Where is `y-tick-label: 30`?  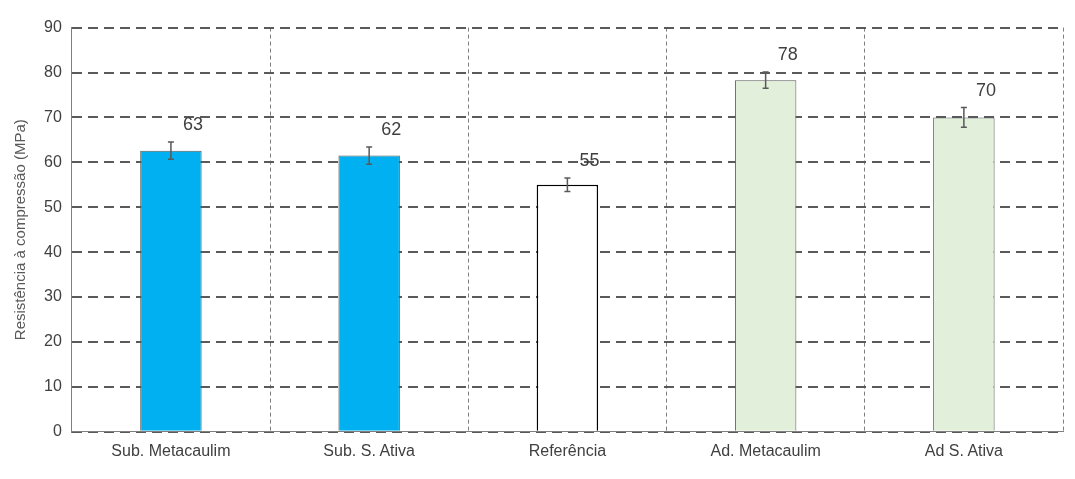 y-tick-label: 30 is located at coordinates (53, 296).